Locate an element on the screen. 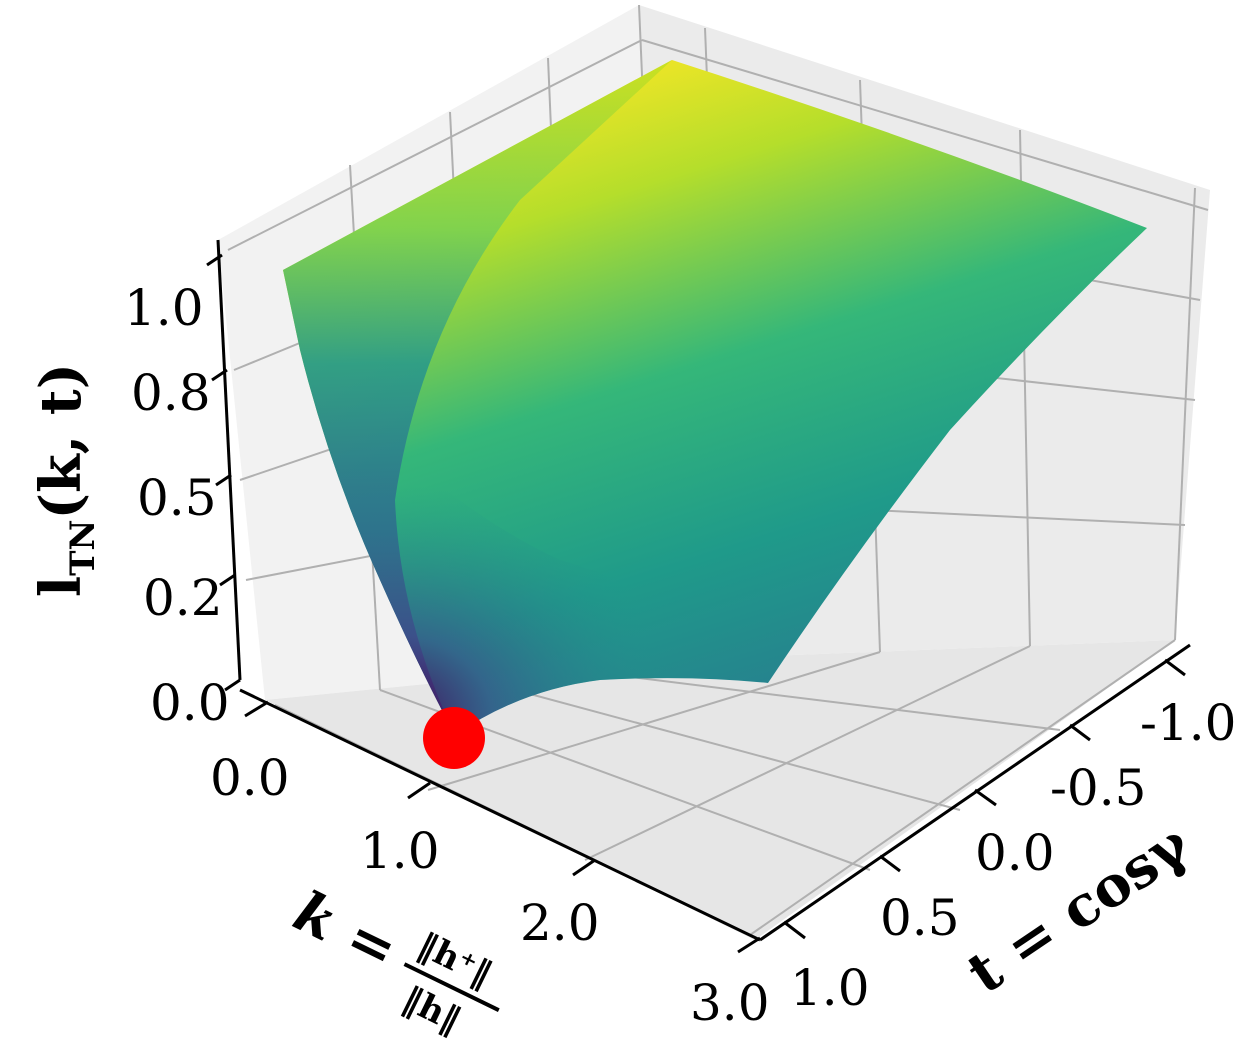 The height and width of the screenshot is (1044, 1247). y-axis-line is located at coordinates (975, 792).